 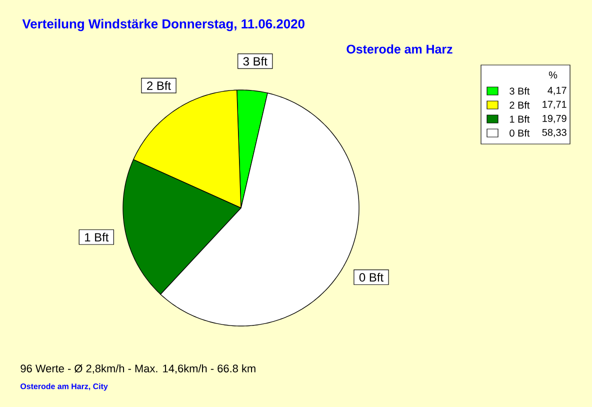 What do you see at coordinates (138, 369) in the screenshot?
I see `text: 96 Werte - Ø 2,8km/h - Max. 14,6km/h - 66.8 km` at bounding box center [138, 369].